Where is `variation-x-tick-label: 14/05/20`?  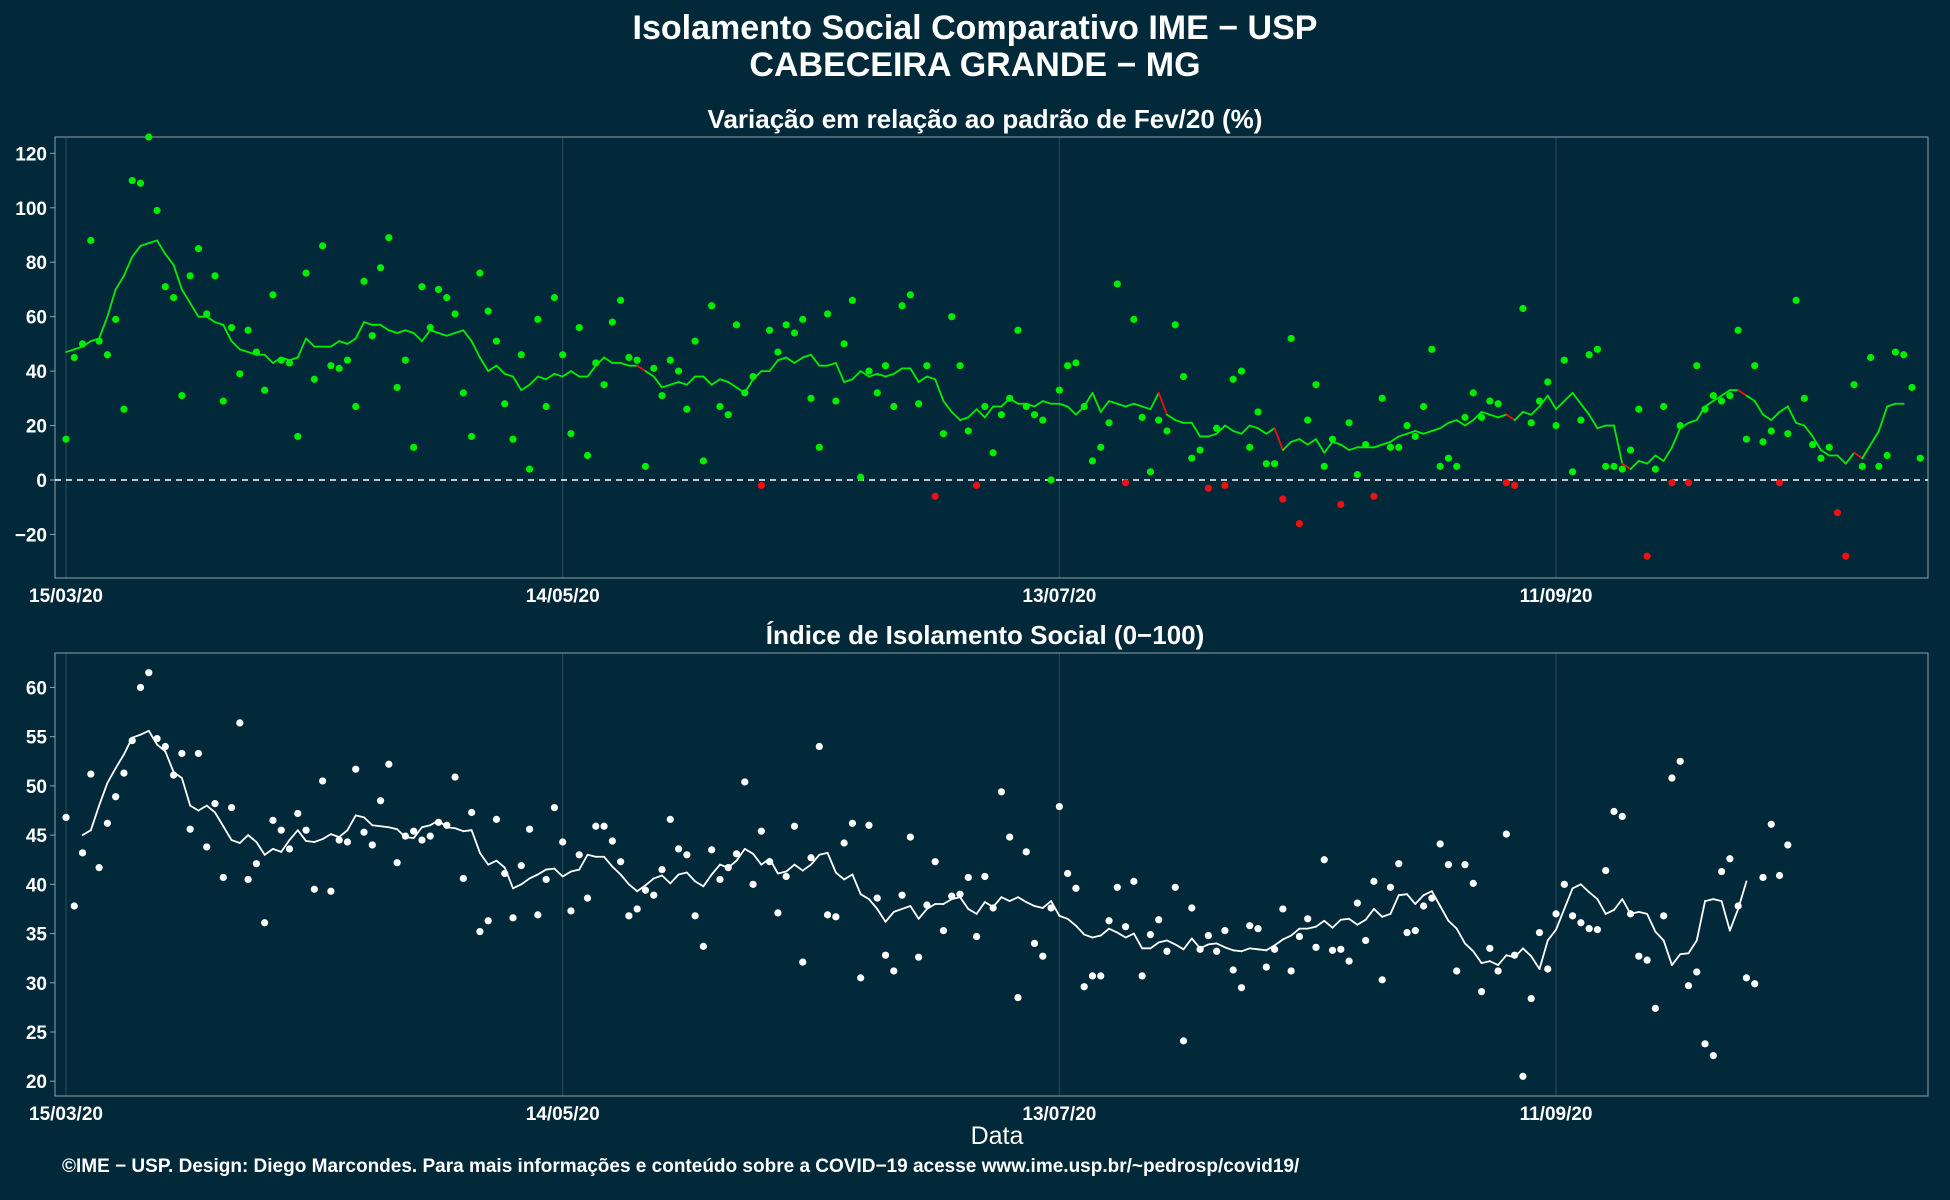
variation-x-tick-label: 14/05/20 is located at coordinates (563, 596).